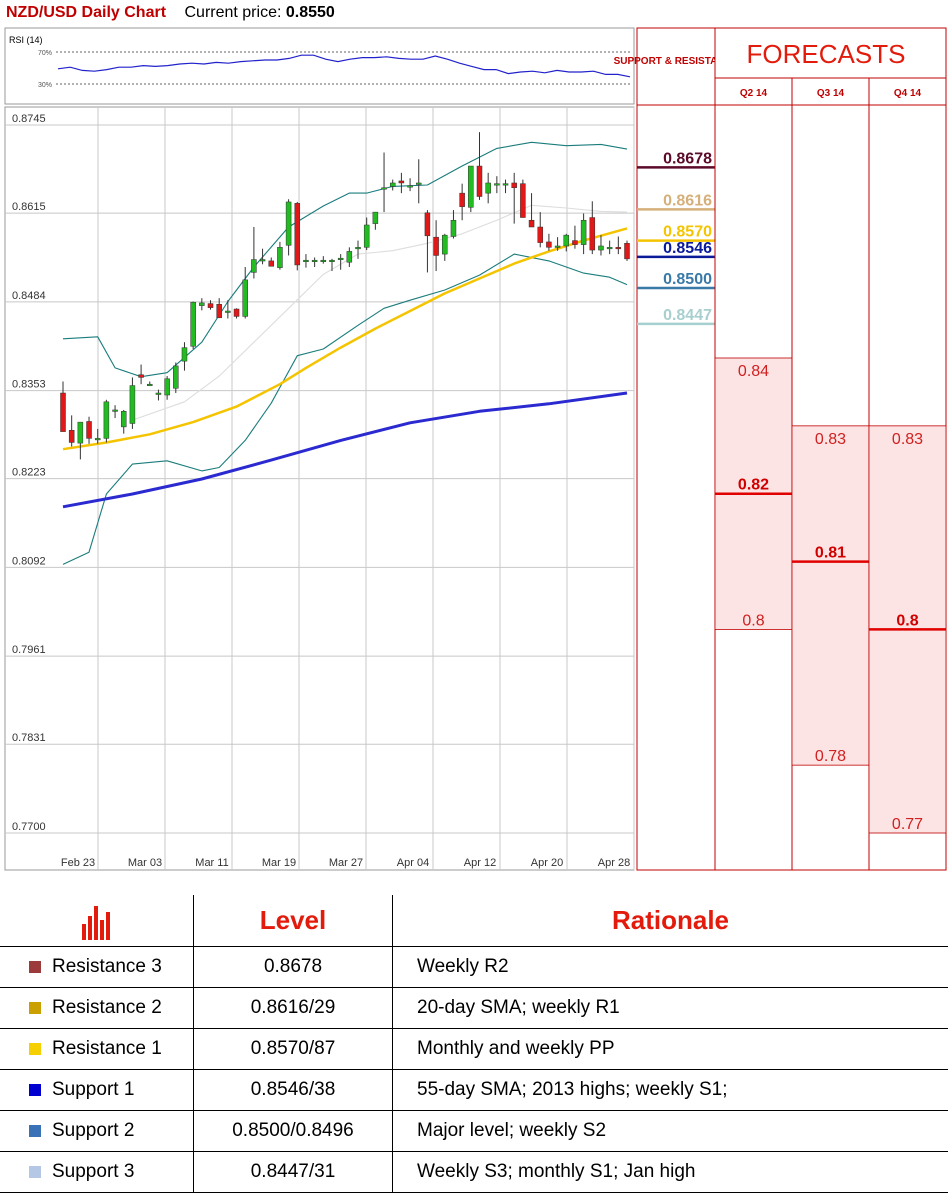 The height and width of the screenshot is (1196, 950). I want to click on x-tick-label: Feb 23, so click(78, 863).